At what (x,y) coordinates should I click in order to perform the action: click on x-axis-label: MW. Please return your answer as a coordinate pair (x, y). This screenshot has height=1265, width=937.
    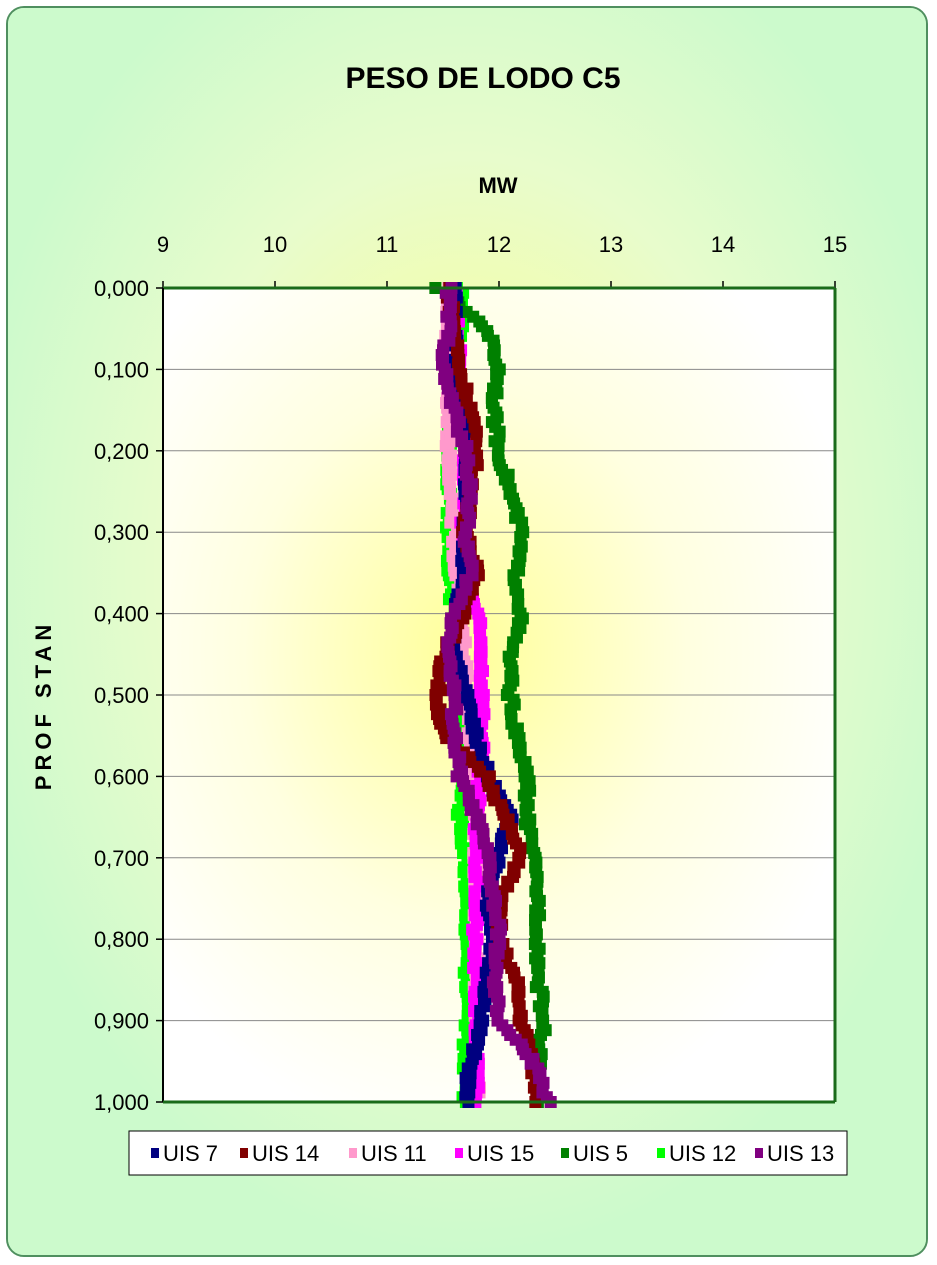
    Looking at the image, I should click on (497, 185).